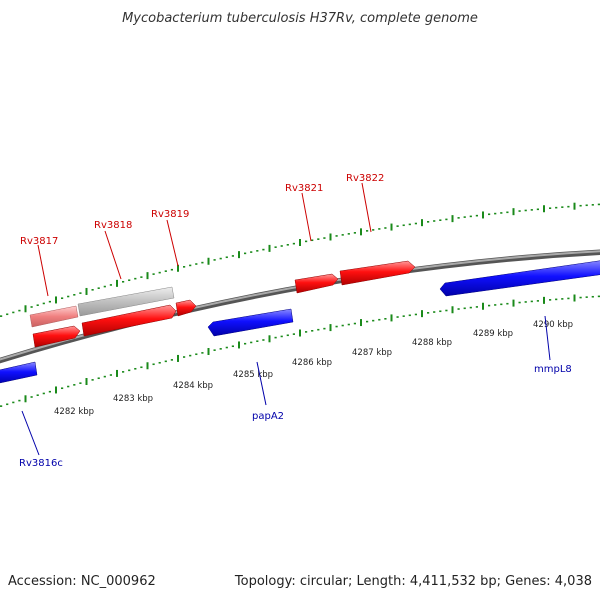 The image size is (600, 600). What do you see at coordinates (222, 304) in the screenshot?
I see `gene-track-forward` at bounding box center [222, 304].